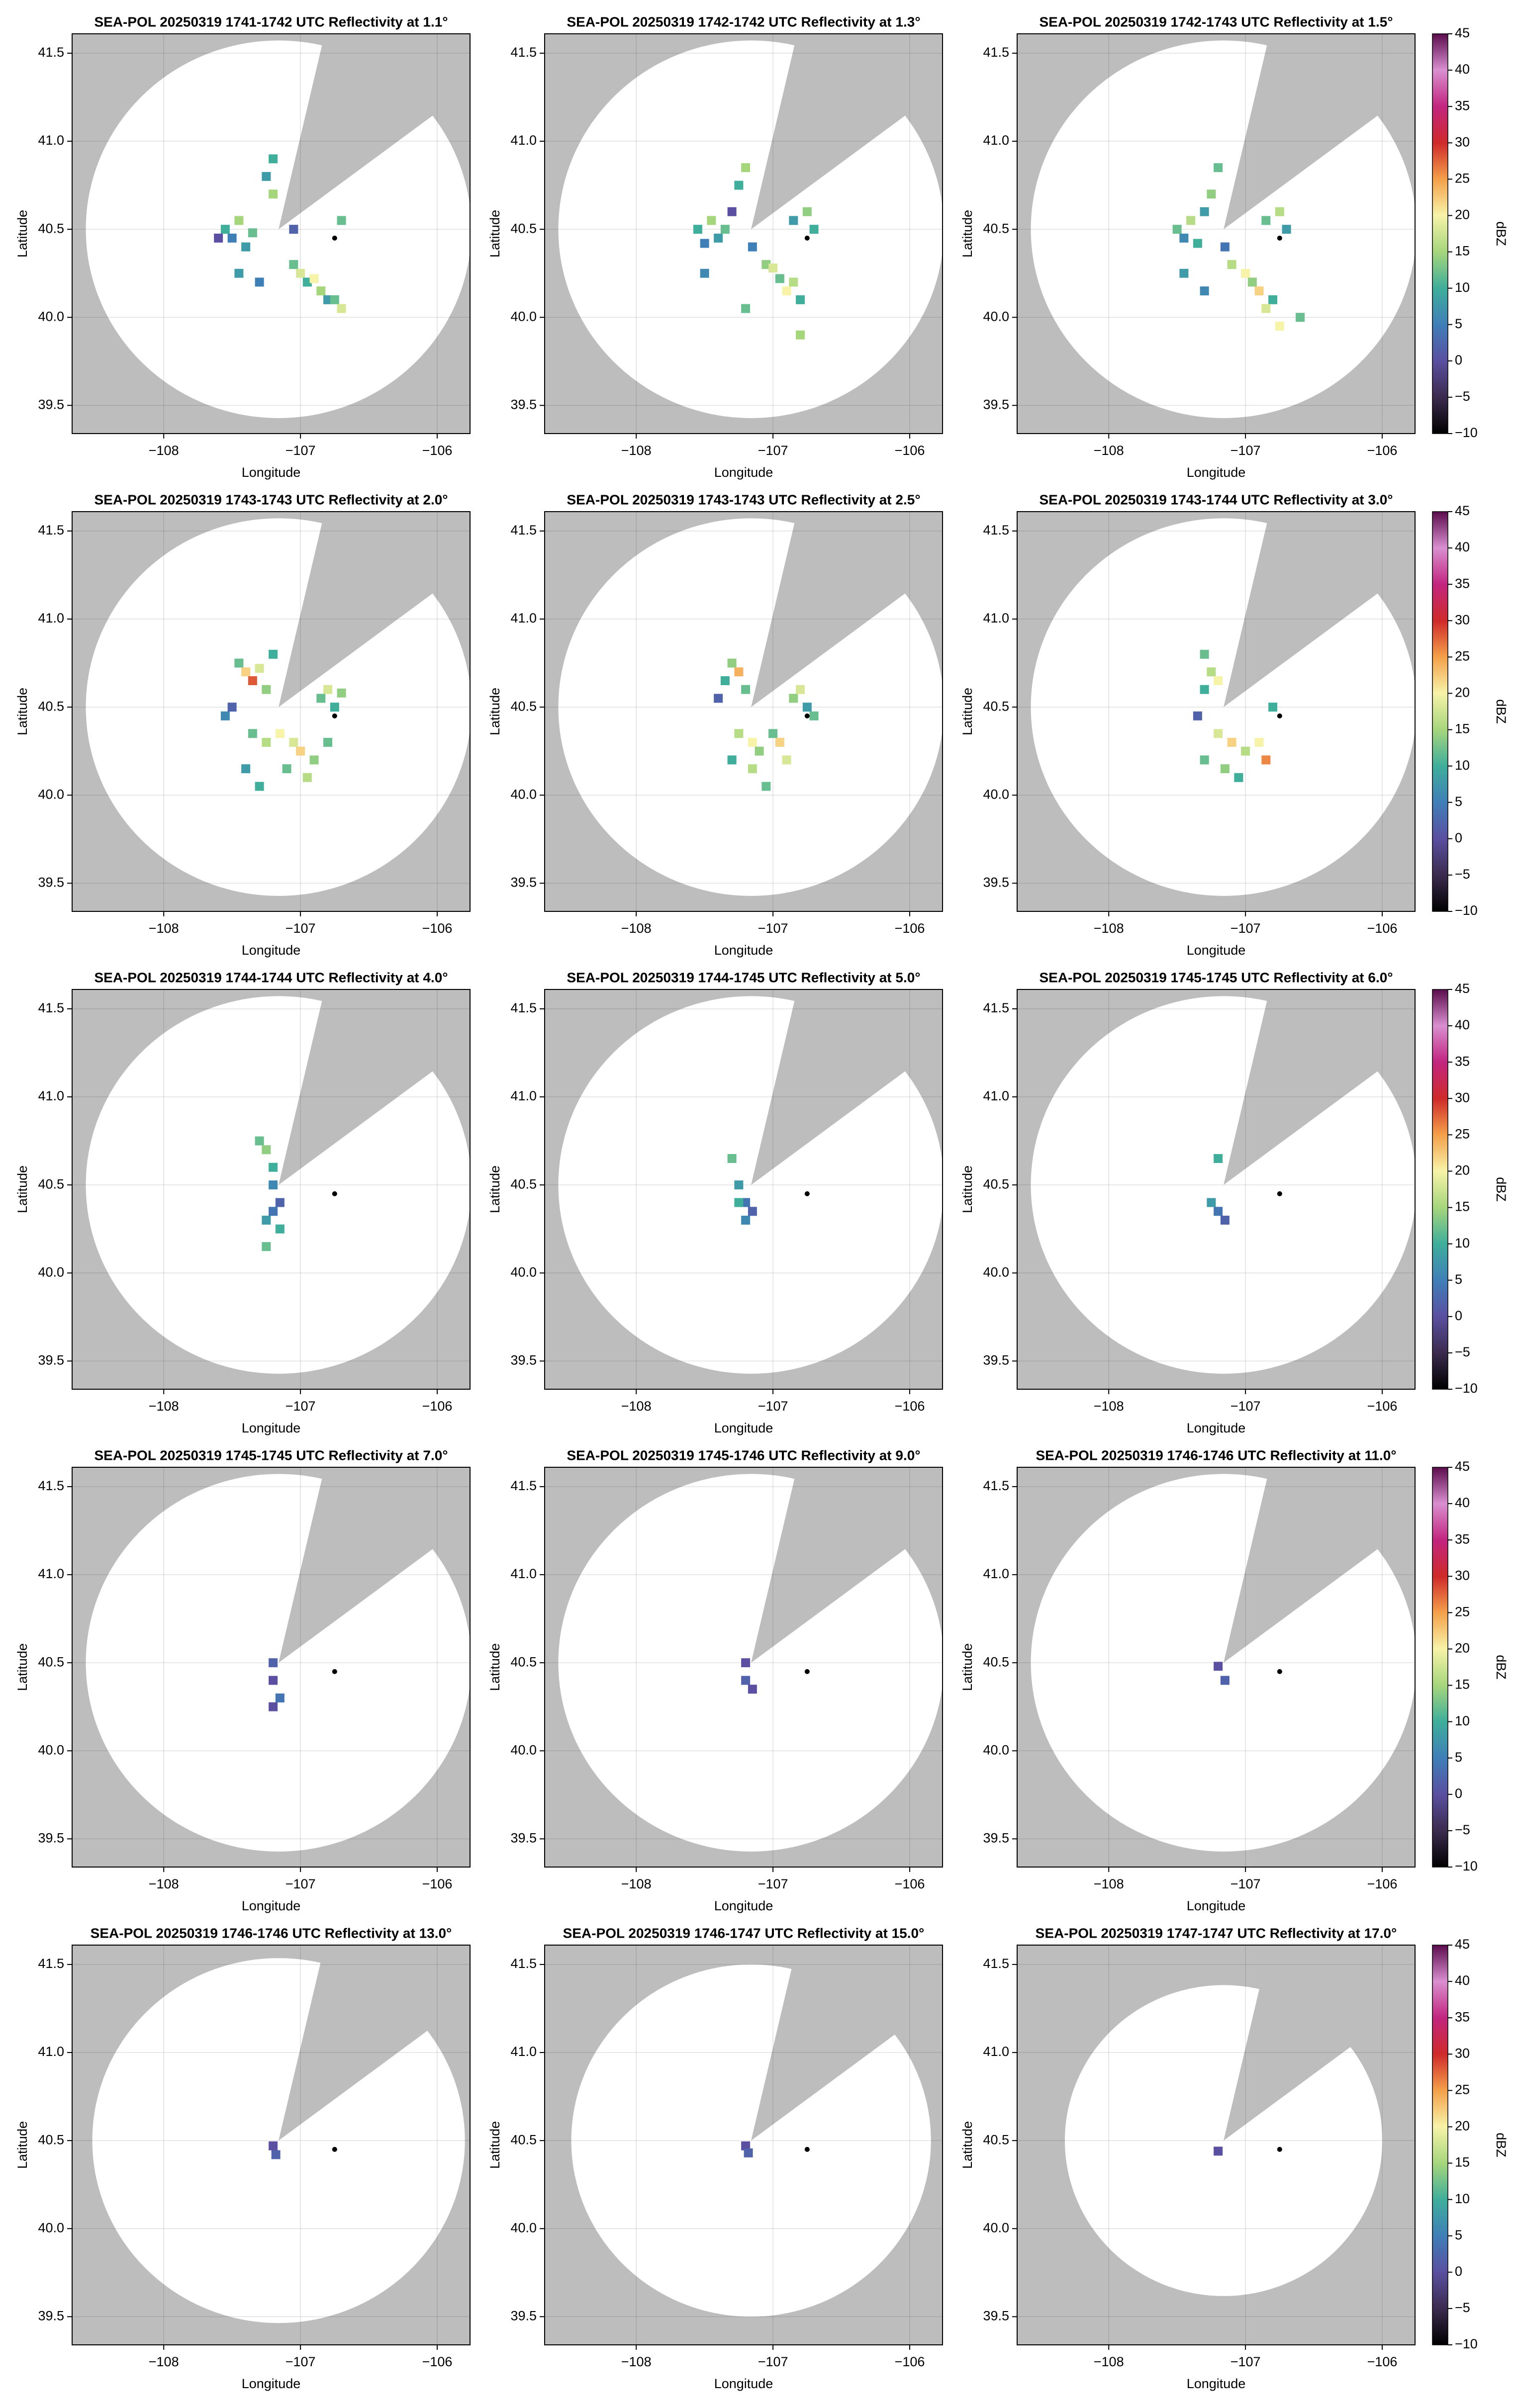 The height and width of the screenshot is (2408, 1516). What do you see at coordinates (1463, 2307) in the screenshot?
I see `colorbar-tick-label: −5` at bounding box center [1463, 2307].